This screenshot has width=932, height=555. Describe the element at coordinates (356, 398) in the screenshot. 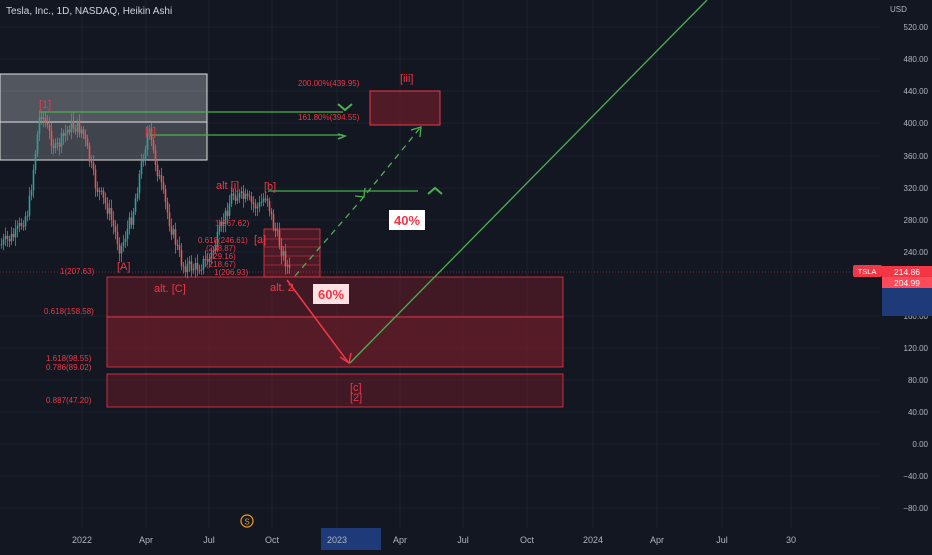

I see `wave-label: [2]` at that location.